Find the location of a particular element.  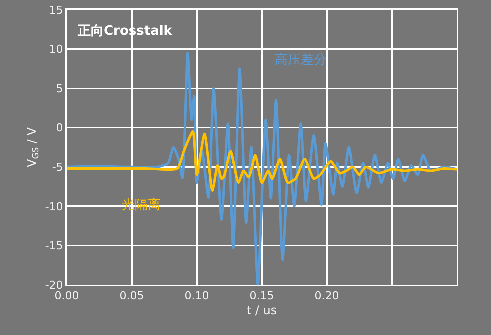

y-tick-label: -10 is located at coordinates (54, 207).